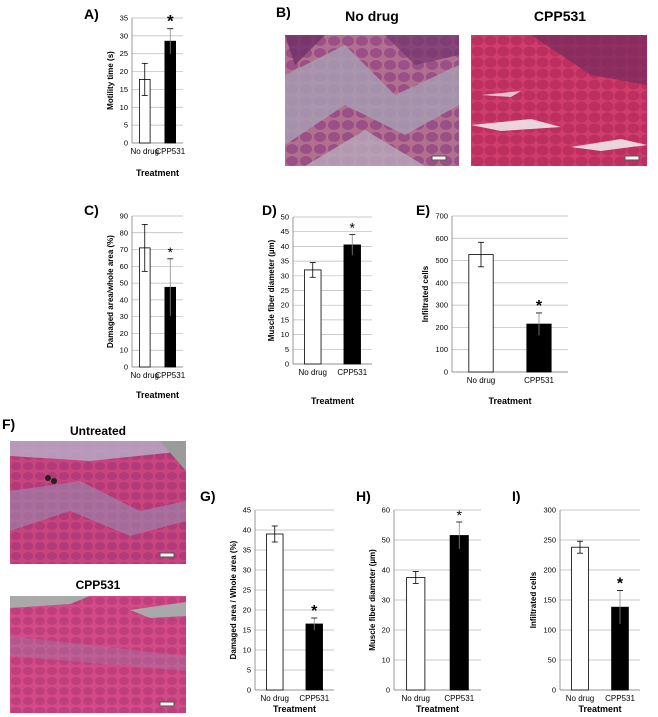  I want to click on chart-g-ytick-label: 10, so click(247, 650).